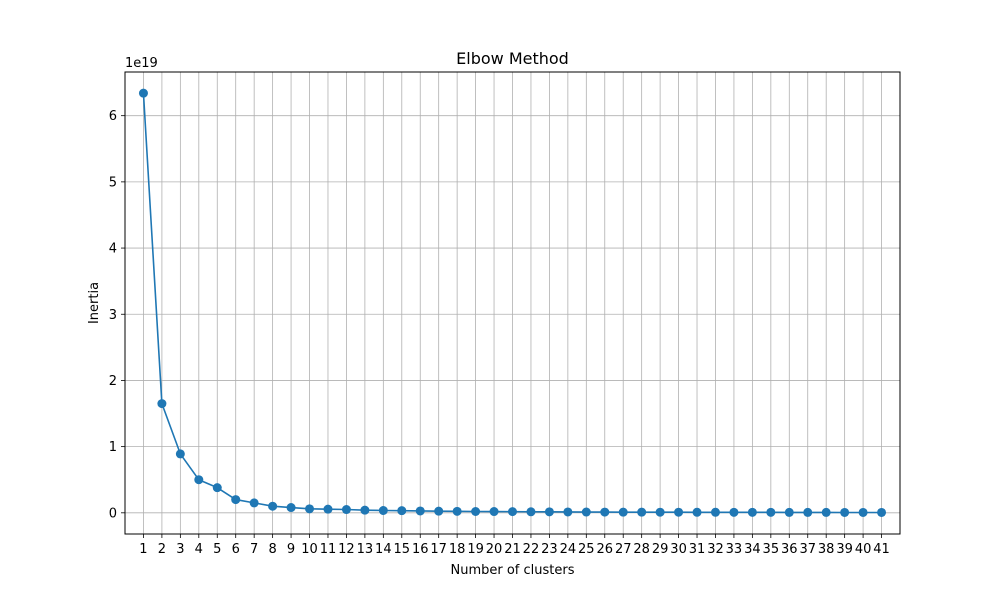 This screenshot has height=600, width=1000. I want to click on x-tick-label: 35, so click(771, 549).